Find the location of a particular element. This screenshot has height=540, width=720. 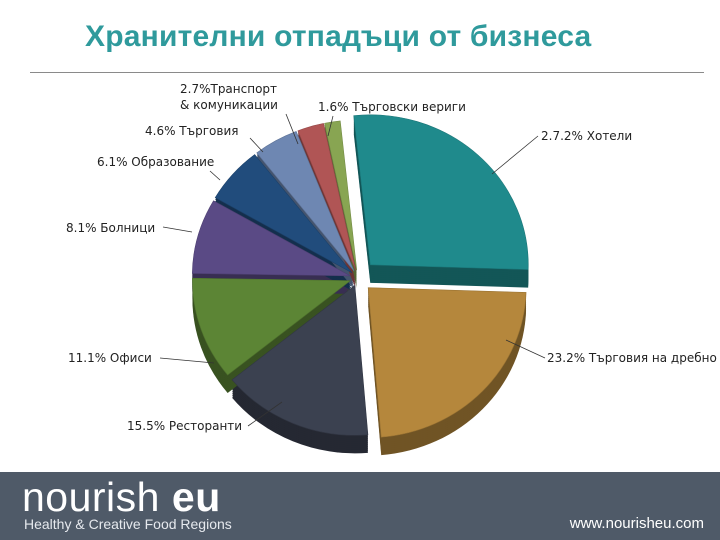

slice-9-label: 1.6% Търговски вериги is located at coordinates (392, 107).